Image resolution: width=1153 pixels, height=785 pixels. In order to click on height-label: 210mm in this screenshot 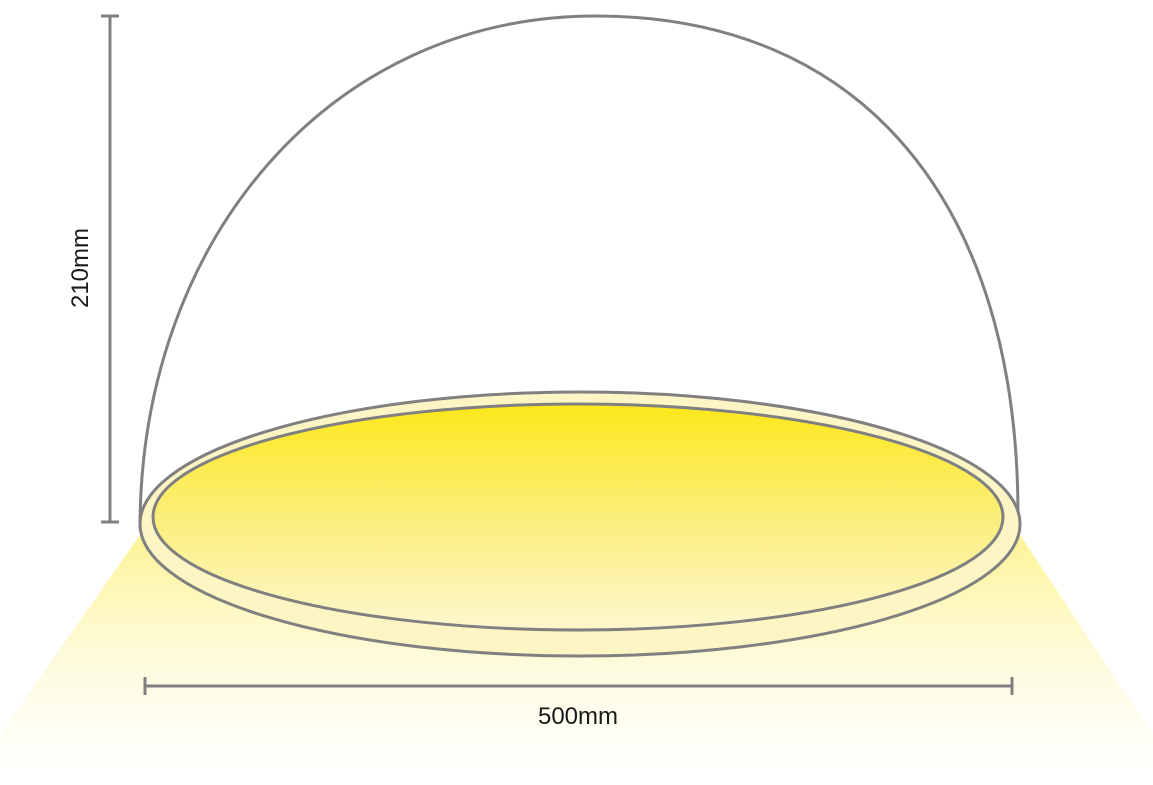, I will do `click(80, 268)`.